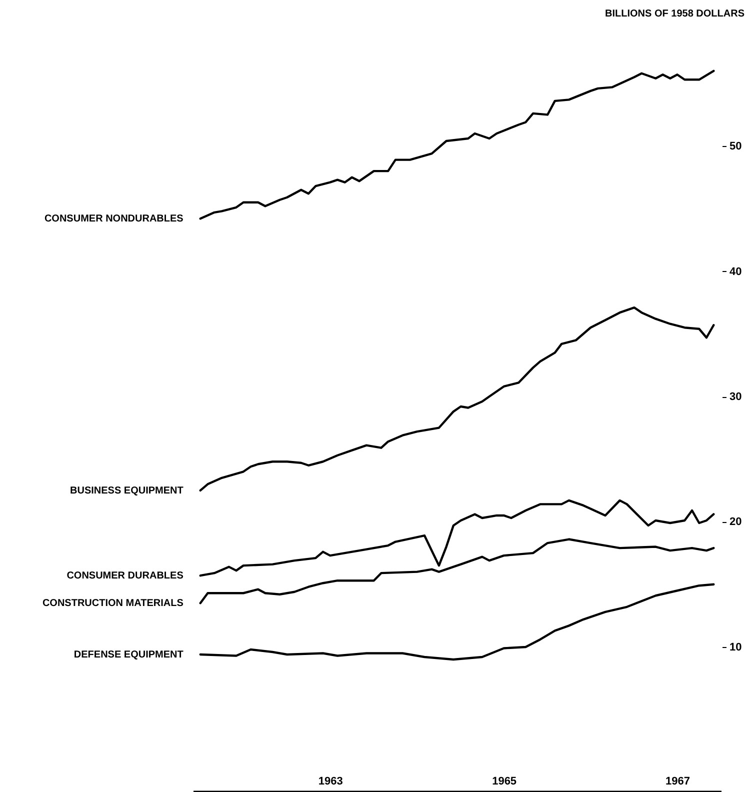 The image size is (746, 792). Describe the element at coordinates (736, 522) in the screenshot. I see `y-tick-label: 20` at that location.